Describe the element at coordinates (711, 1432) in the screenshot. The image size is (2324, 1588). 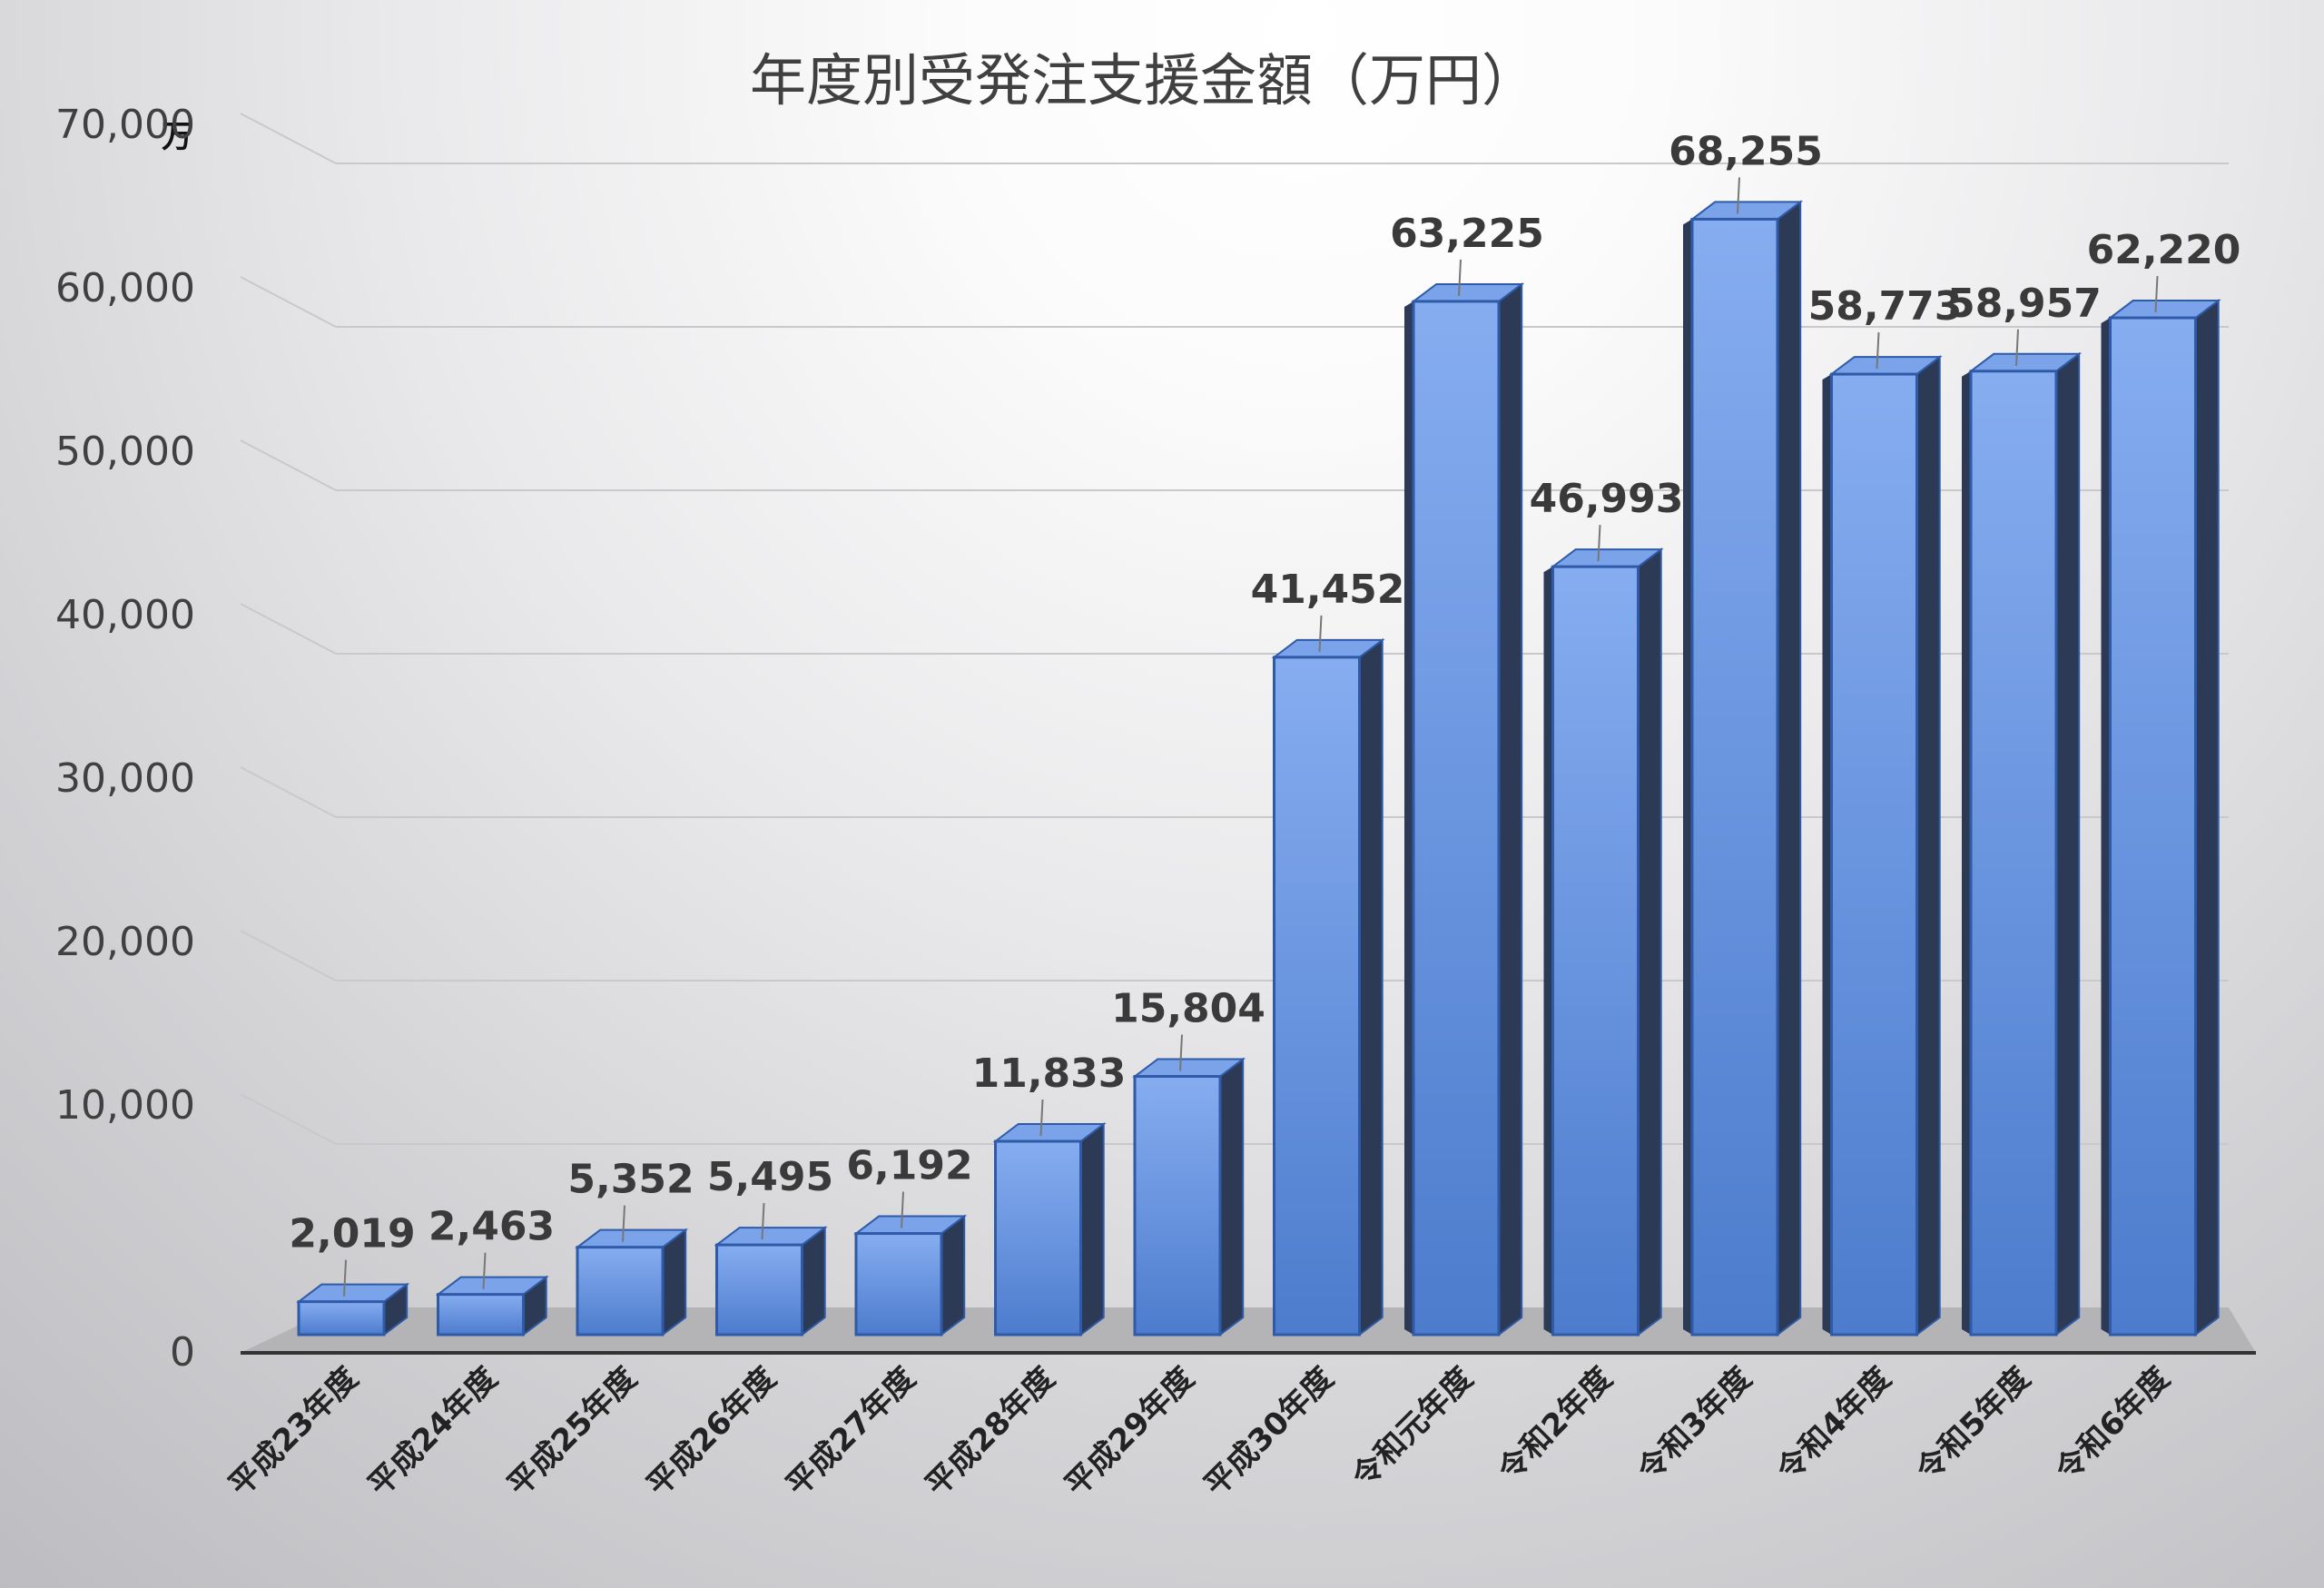
I see `x-tick-label: 平成26年度` at that location.